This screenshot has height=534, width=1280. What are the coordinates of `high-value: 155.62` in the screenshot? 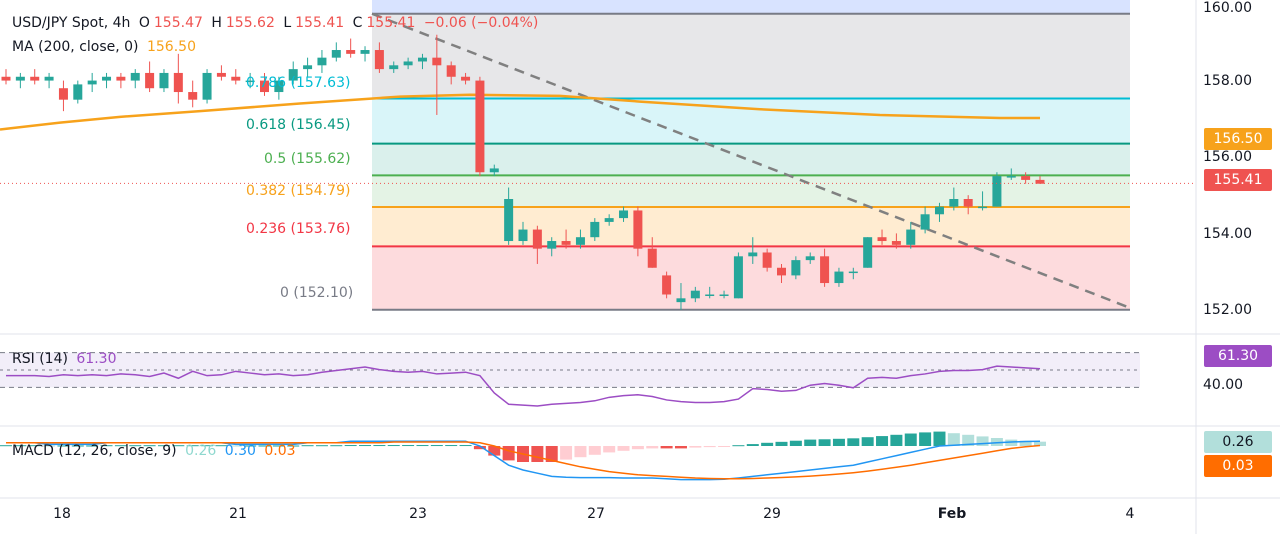 It's located at (250, 23).